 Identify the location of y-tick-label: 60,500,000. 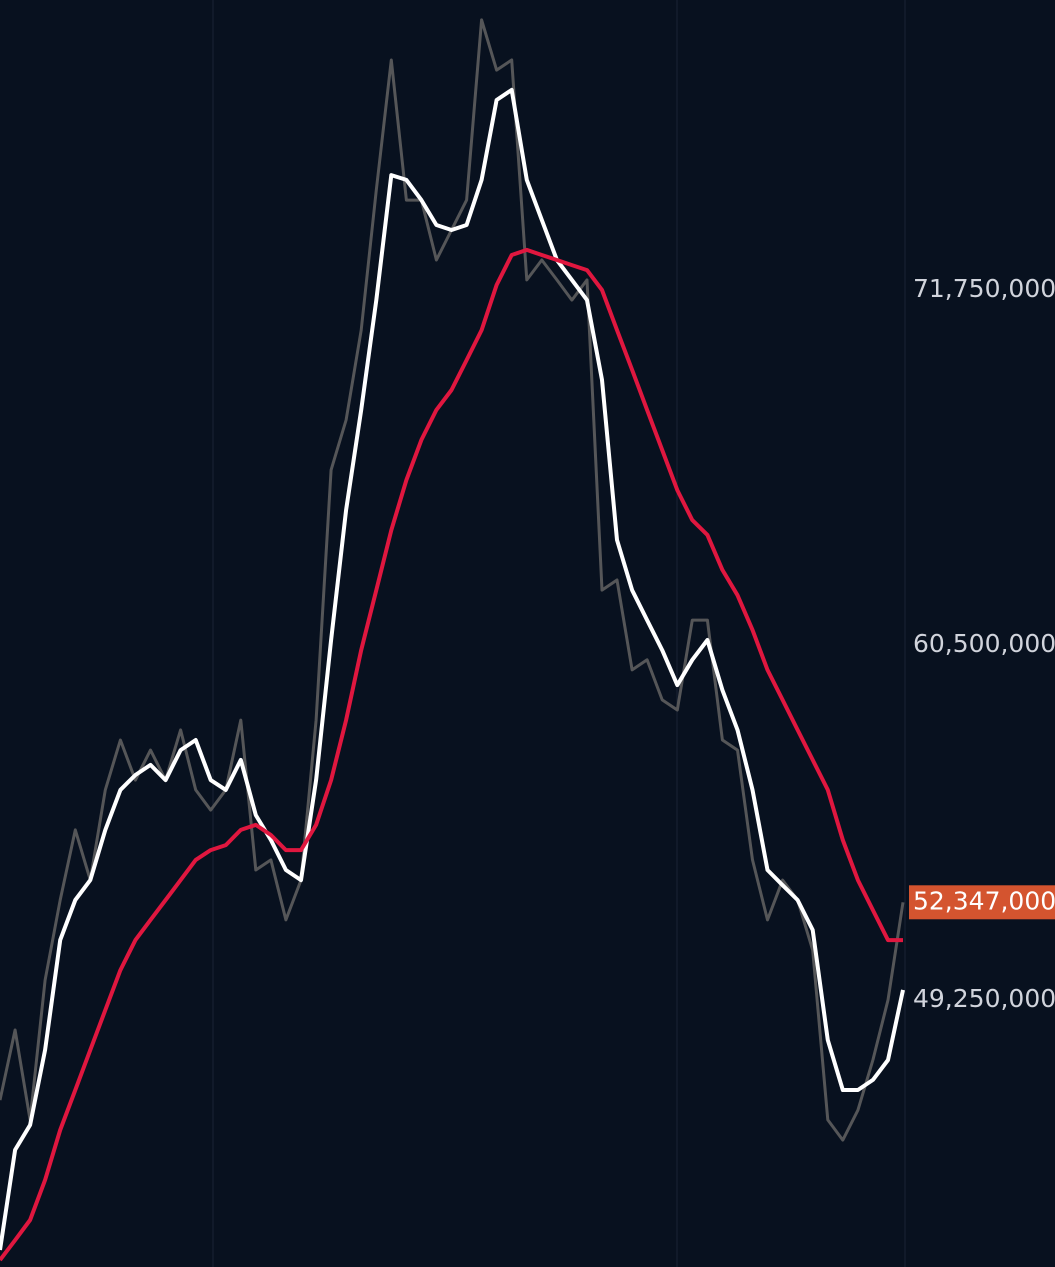
(984, 643).